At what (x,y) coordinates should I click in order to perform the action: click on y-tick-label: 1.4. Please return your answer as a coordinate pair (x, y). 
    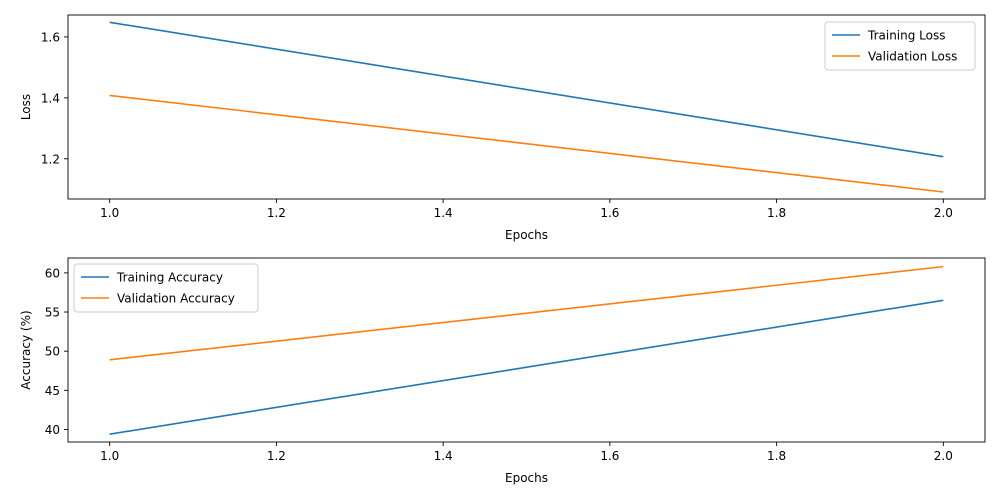
    Looking at the image, I should click on (50, 98).